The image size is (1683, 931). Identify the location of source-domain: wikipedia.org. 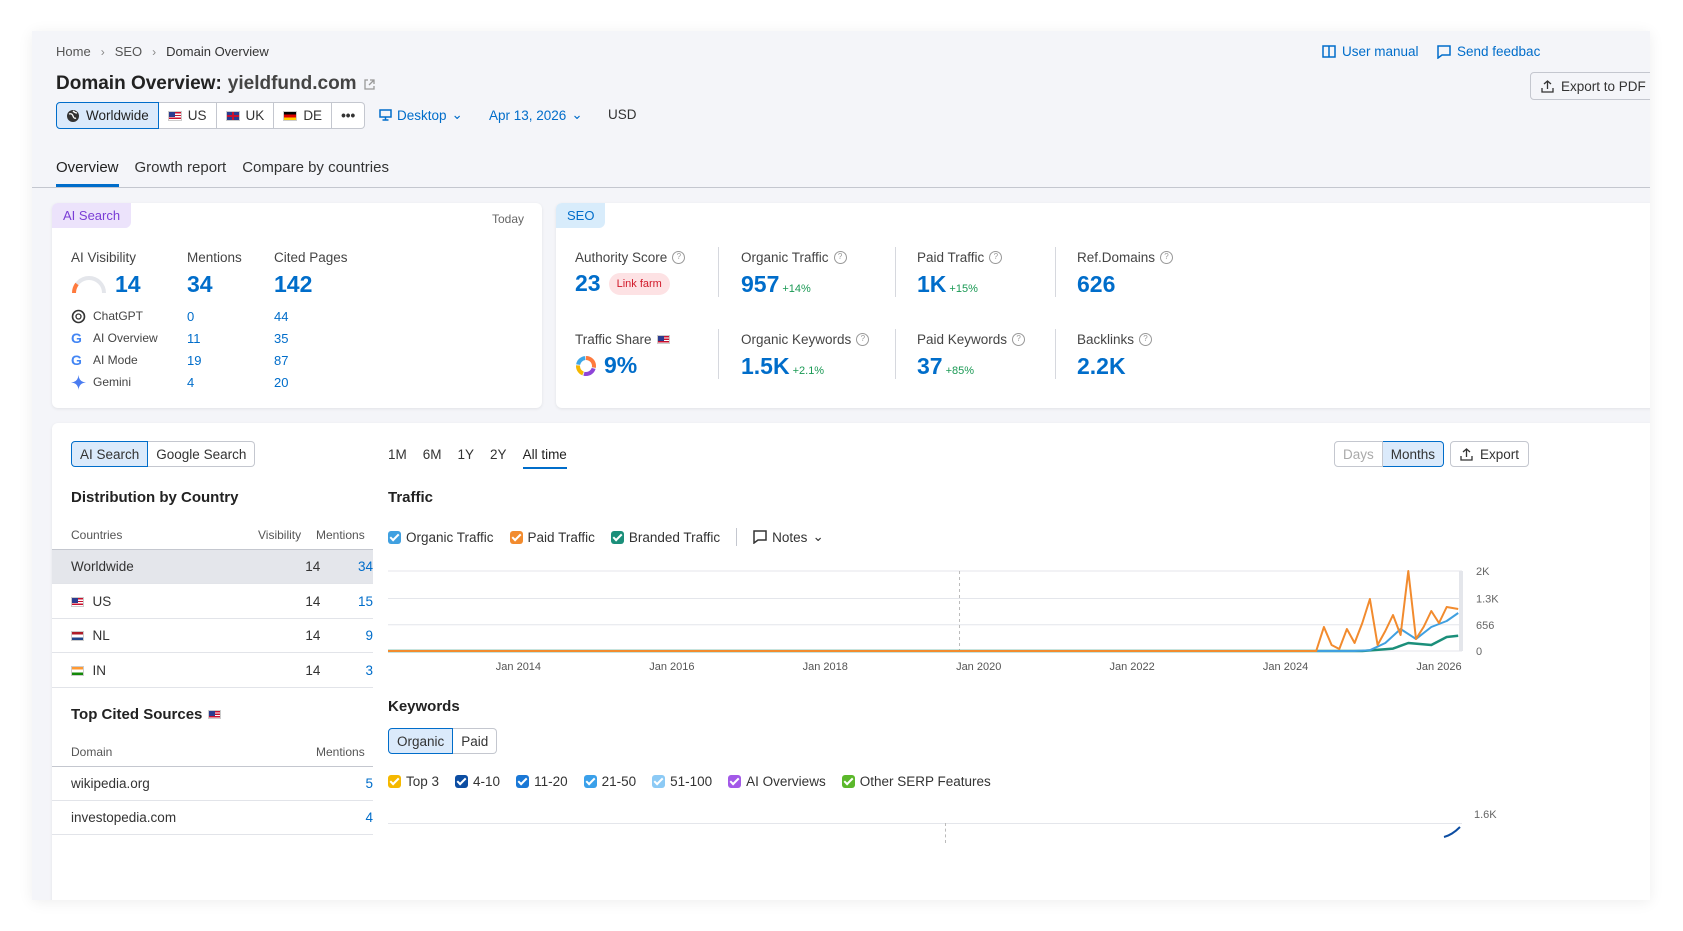
(110, 783).